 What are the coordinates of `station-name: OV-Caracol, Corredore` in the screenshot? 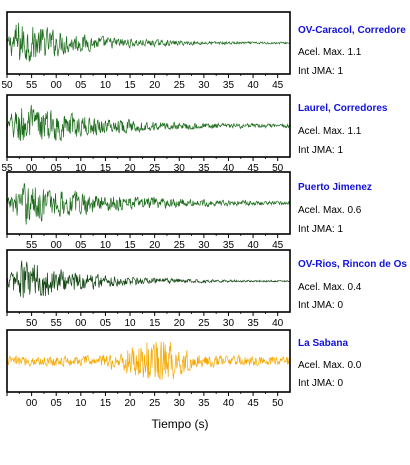 It's located at (352, 30).